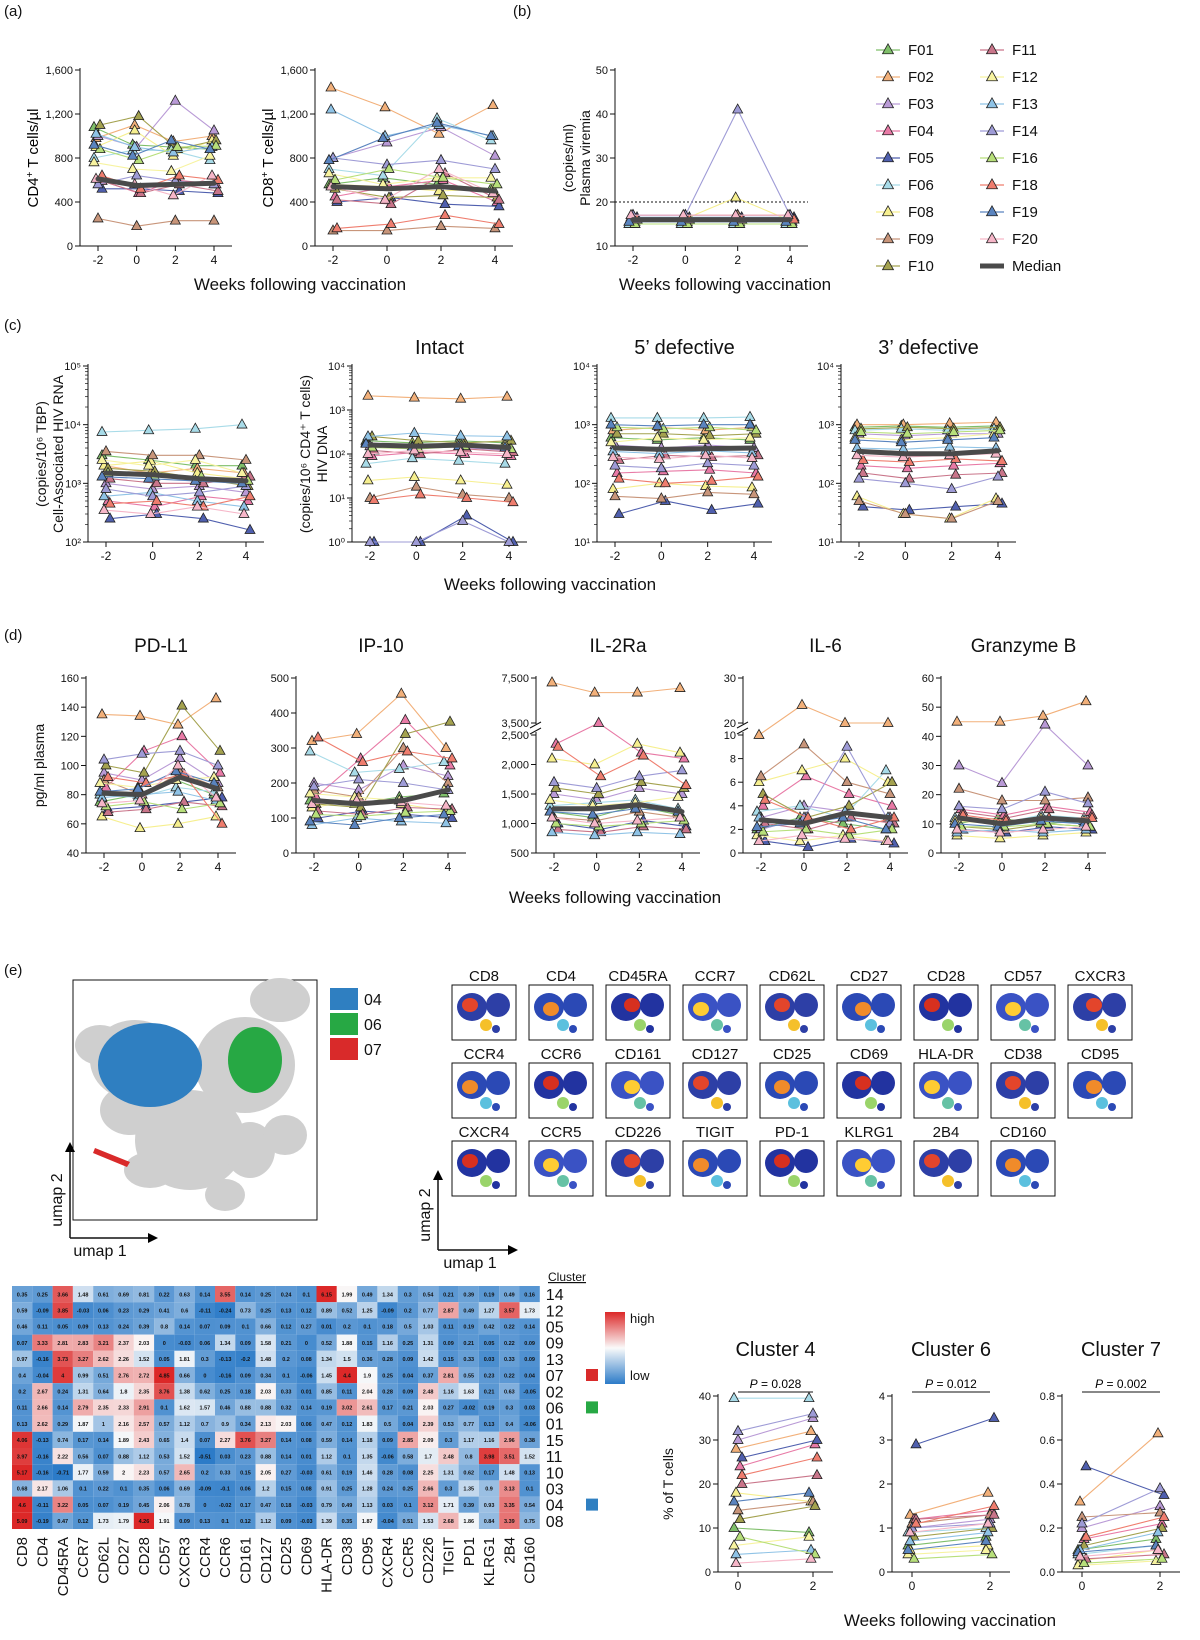  What do you see at coordinates (947, 438) in the screenshot?
I see `point-F19` at bounding box center [947, 438].